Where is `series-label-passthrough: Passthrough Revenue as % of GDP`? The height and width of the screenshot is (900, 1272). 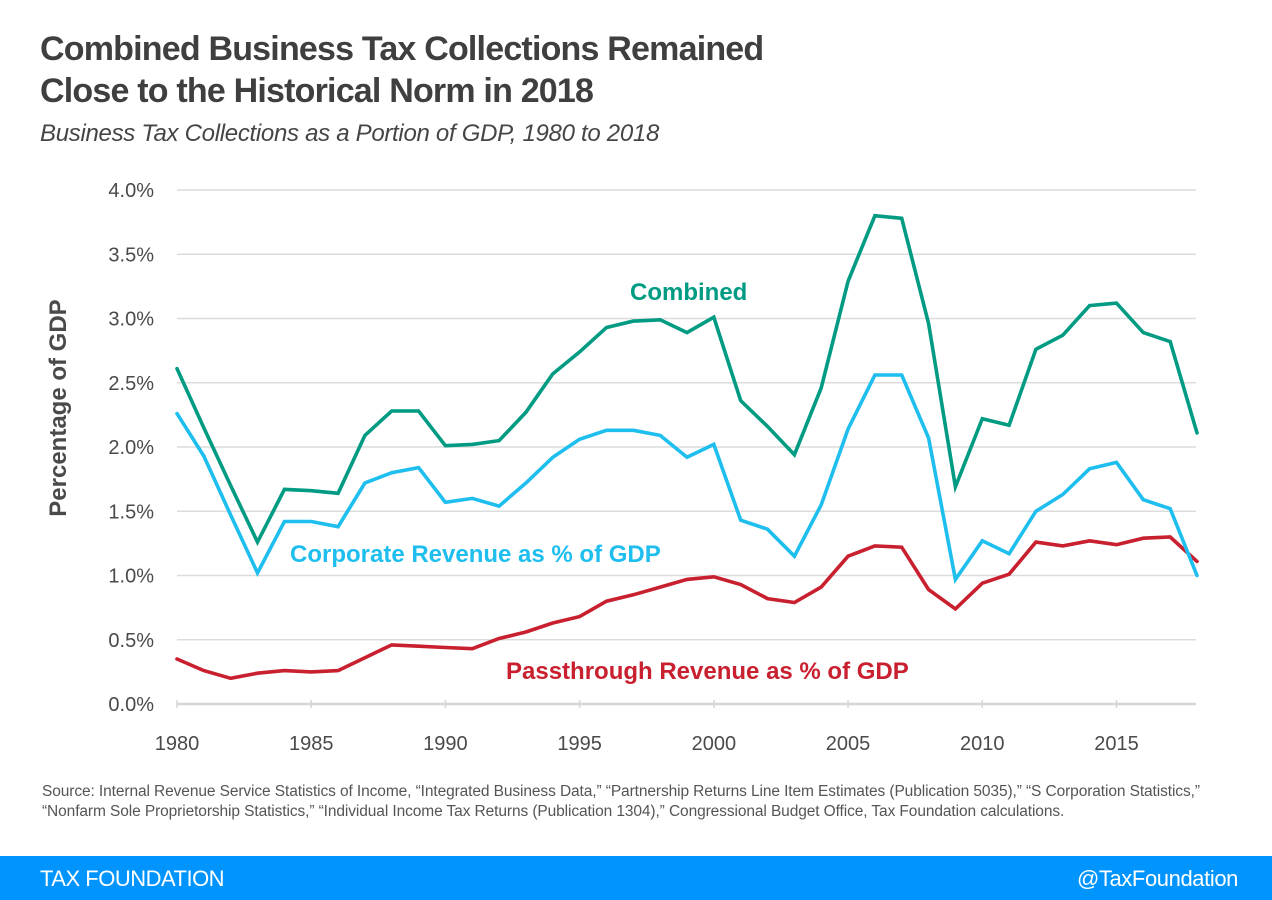 series-label-passthrough: Passthrough Revenue as % of GDP is located at coordinates (707, 671).